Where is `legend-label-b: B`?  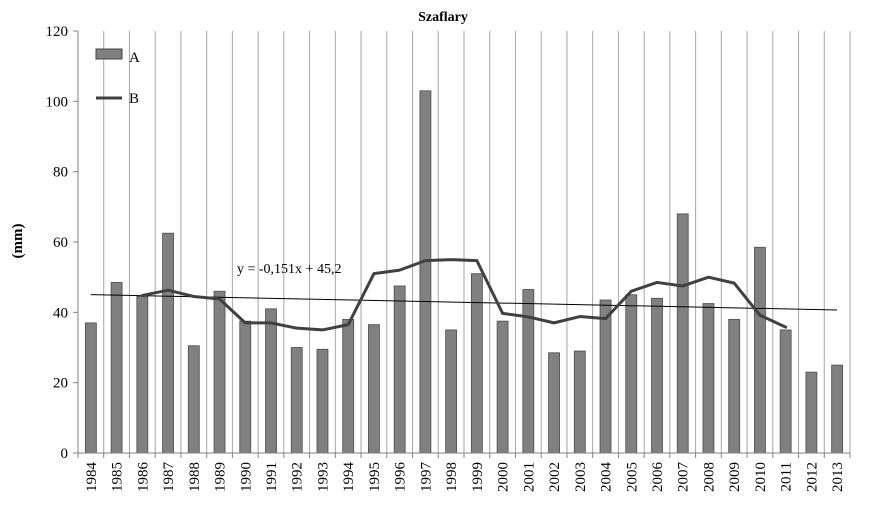
legend-label-b: B is located at coordinates (134, 99).